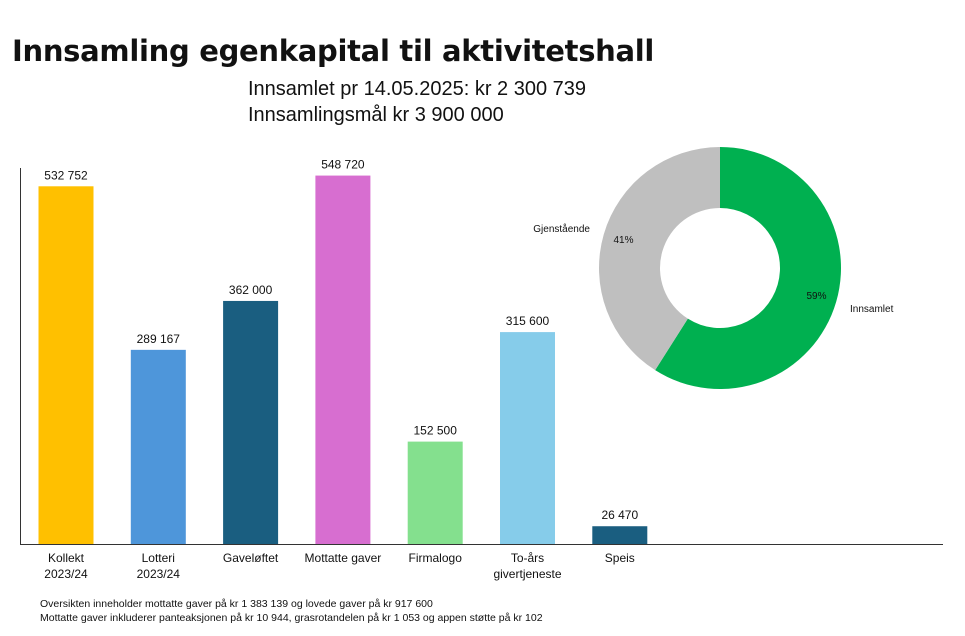 This screenshot has width=965, height=636. I want to click on bar-data-label: 362 000, so click(251, 290).